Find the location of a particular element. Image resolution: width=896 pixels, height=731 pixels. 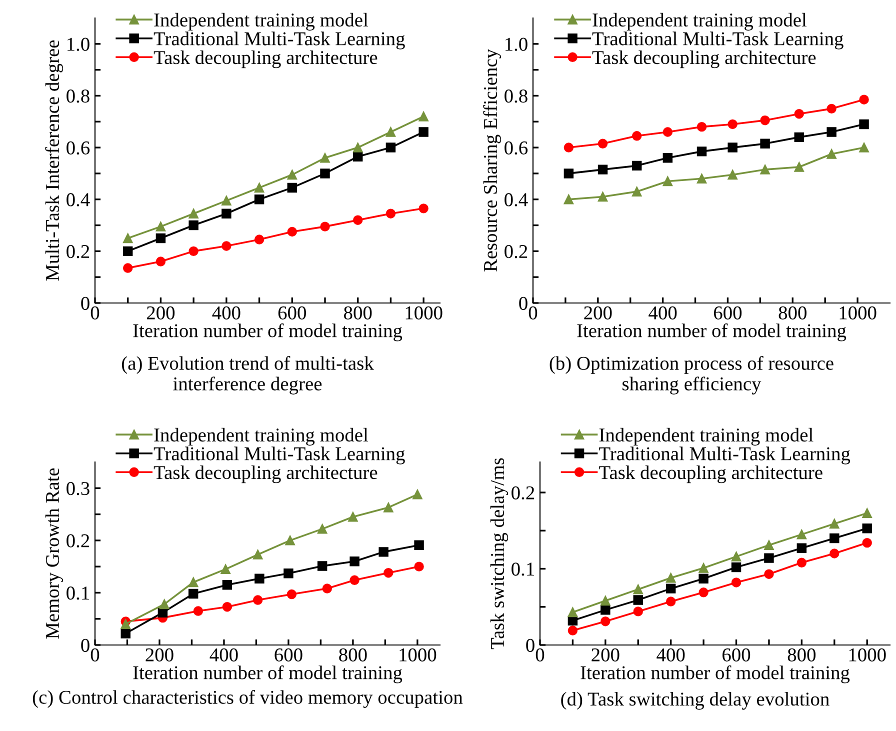

y-tick-label: 0.4 is located at coordinates (78, 199).